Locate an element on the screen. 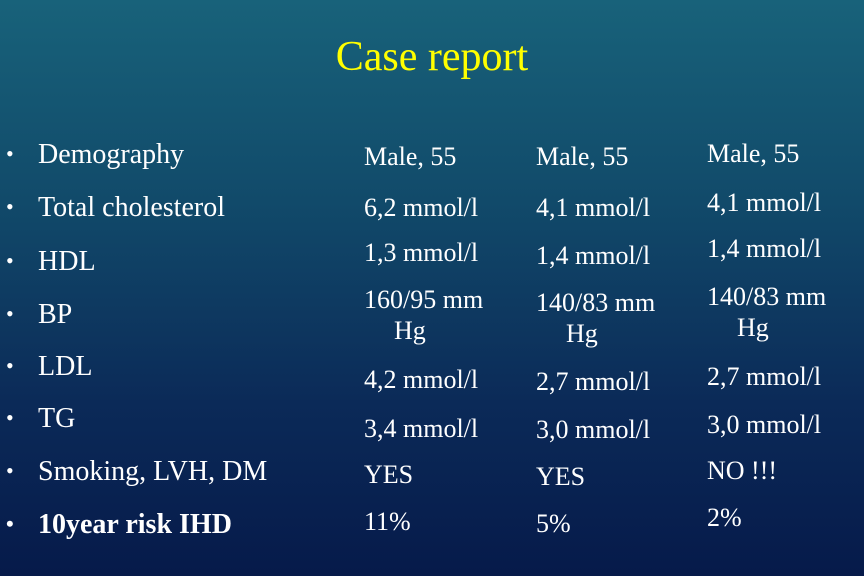 This screenshot has width=864, height=576. cell-smoking-col3: NO !!! is located at coordinates (742, 470).